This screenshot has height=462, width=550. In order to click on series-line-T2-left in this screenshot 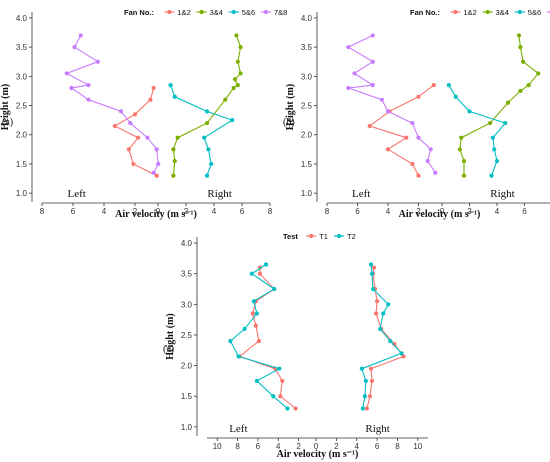, I will do `click(258, 336)`.